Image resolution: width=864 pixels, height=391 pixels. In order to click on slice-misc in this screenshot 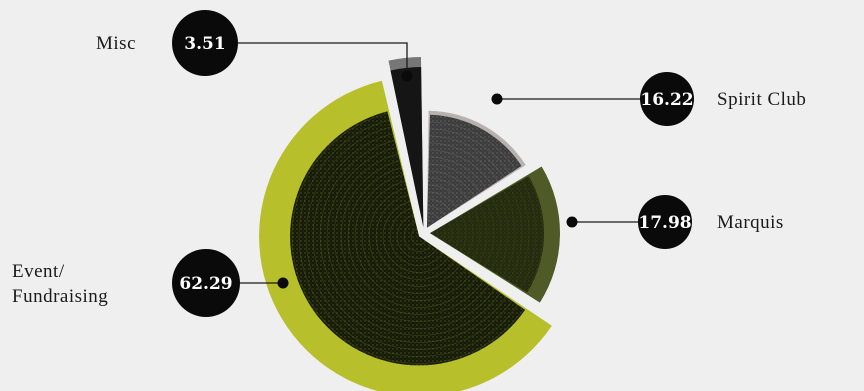, I will do `click(406, 142)`.